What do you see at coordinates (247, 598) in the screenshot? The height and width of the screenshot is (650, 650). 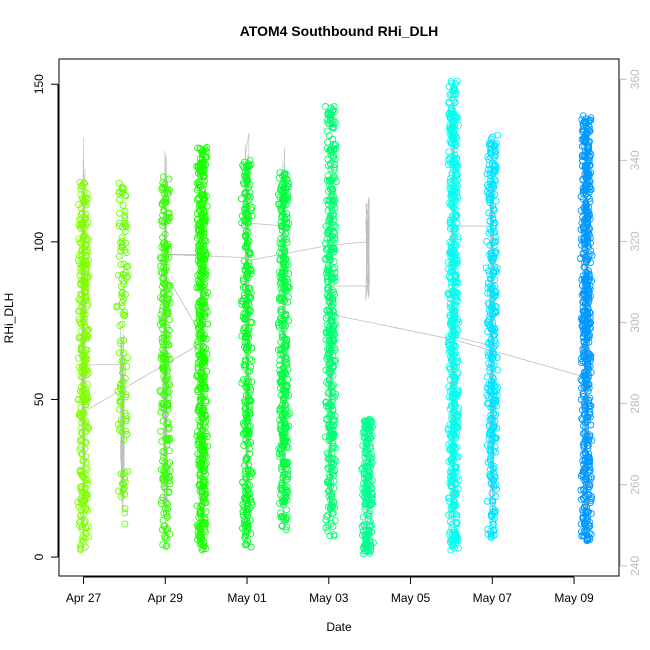 I see `x-tick-label: May 01` at bounding box center [247, 598].